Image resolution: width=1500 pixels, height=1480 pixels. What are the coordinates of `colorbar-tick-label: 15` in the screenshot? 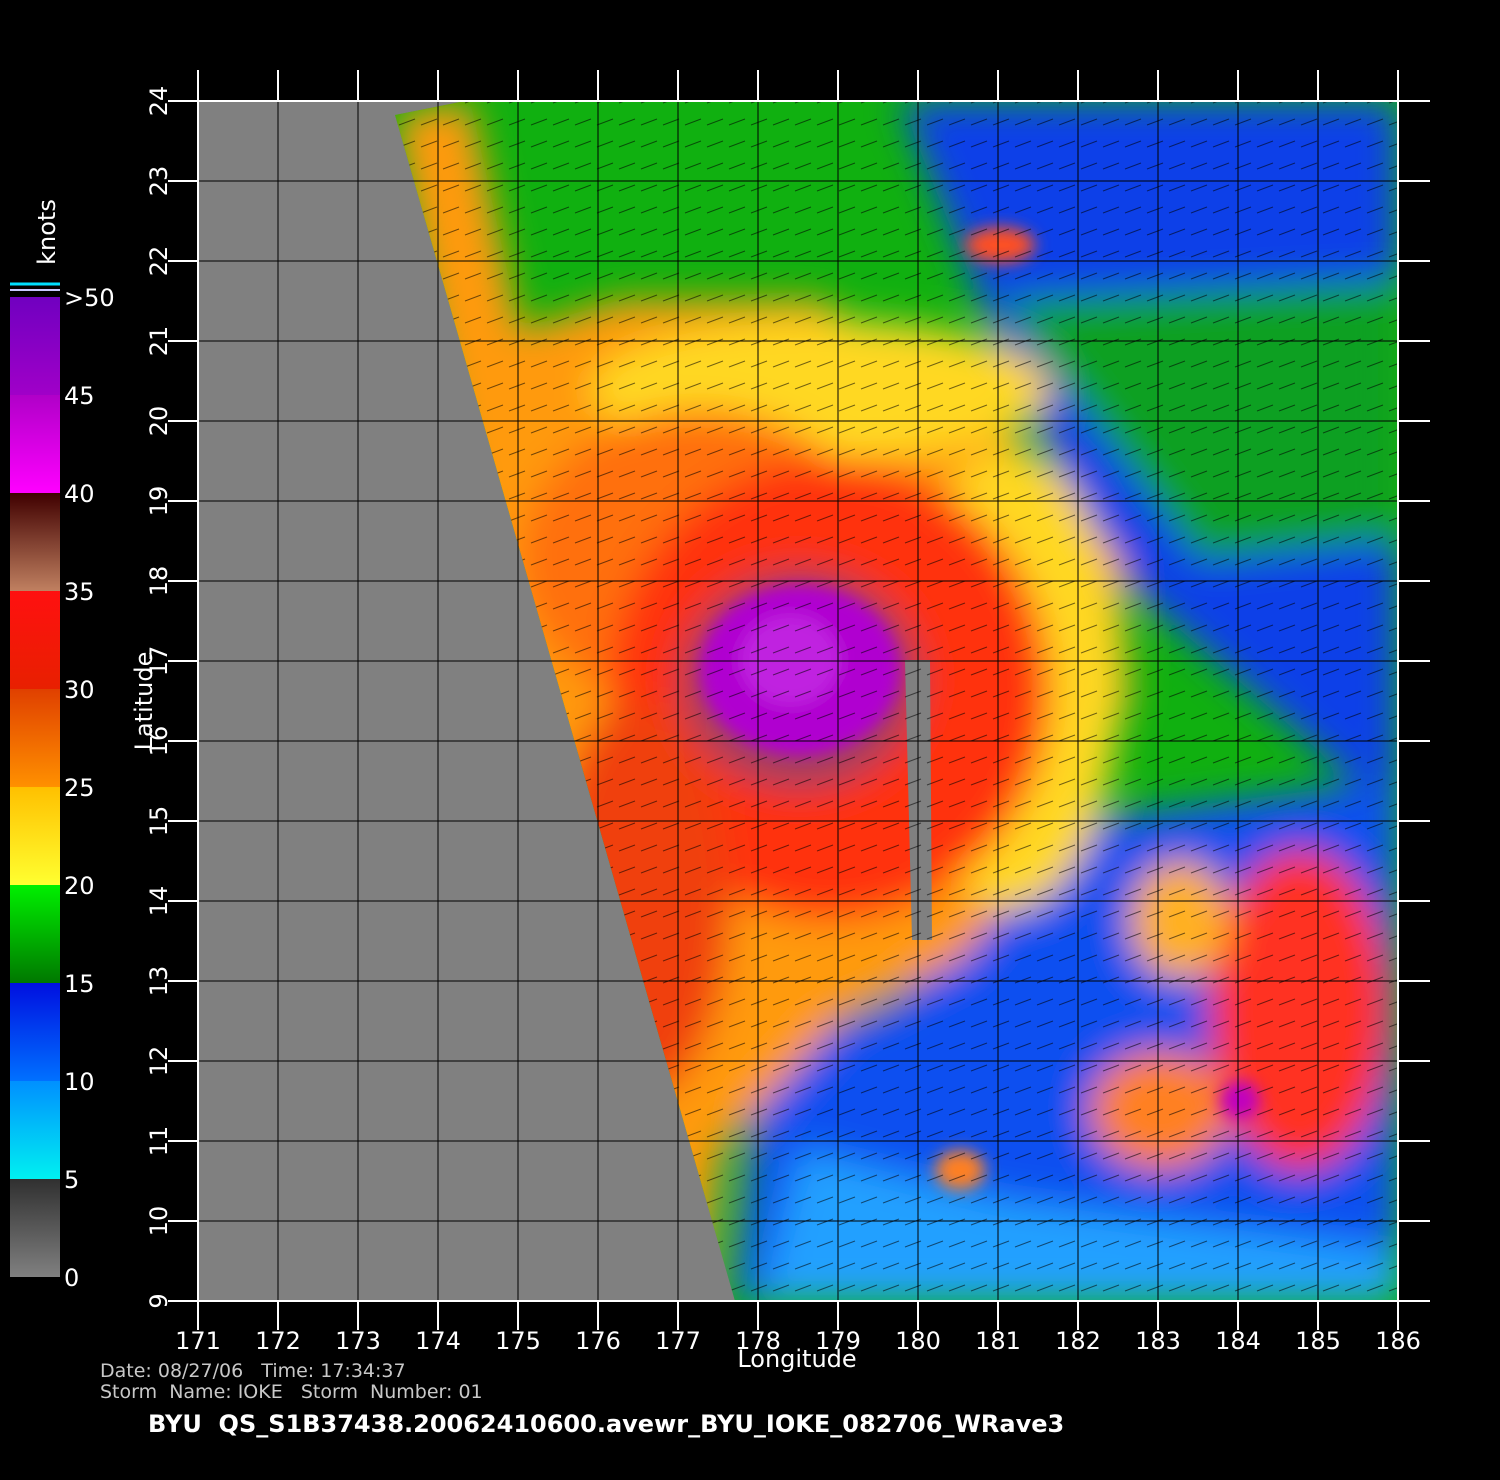 It's located at (79, 984).